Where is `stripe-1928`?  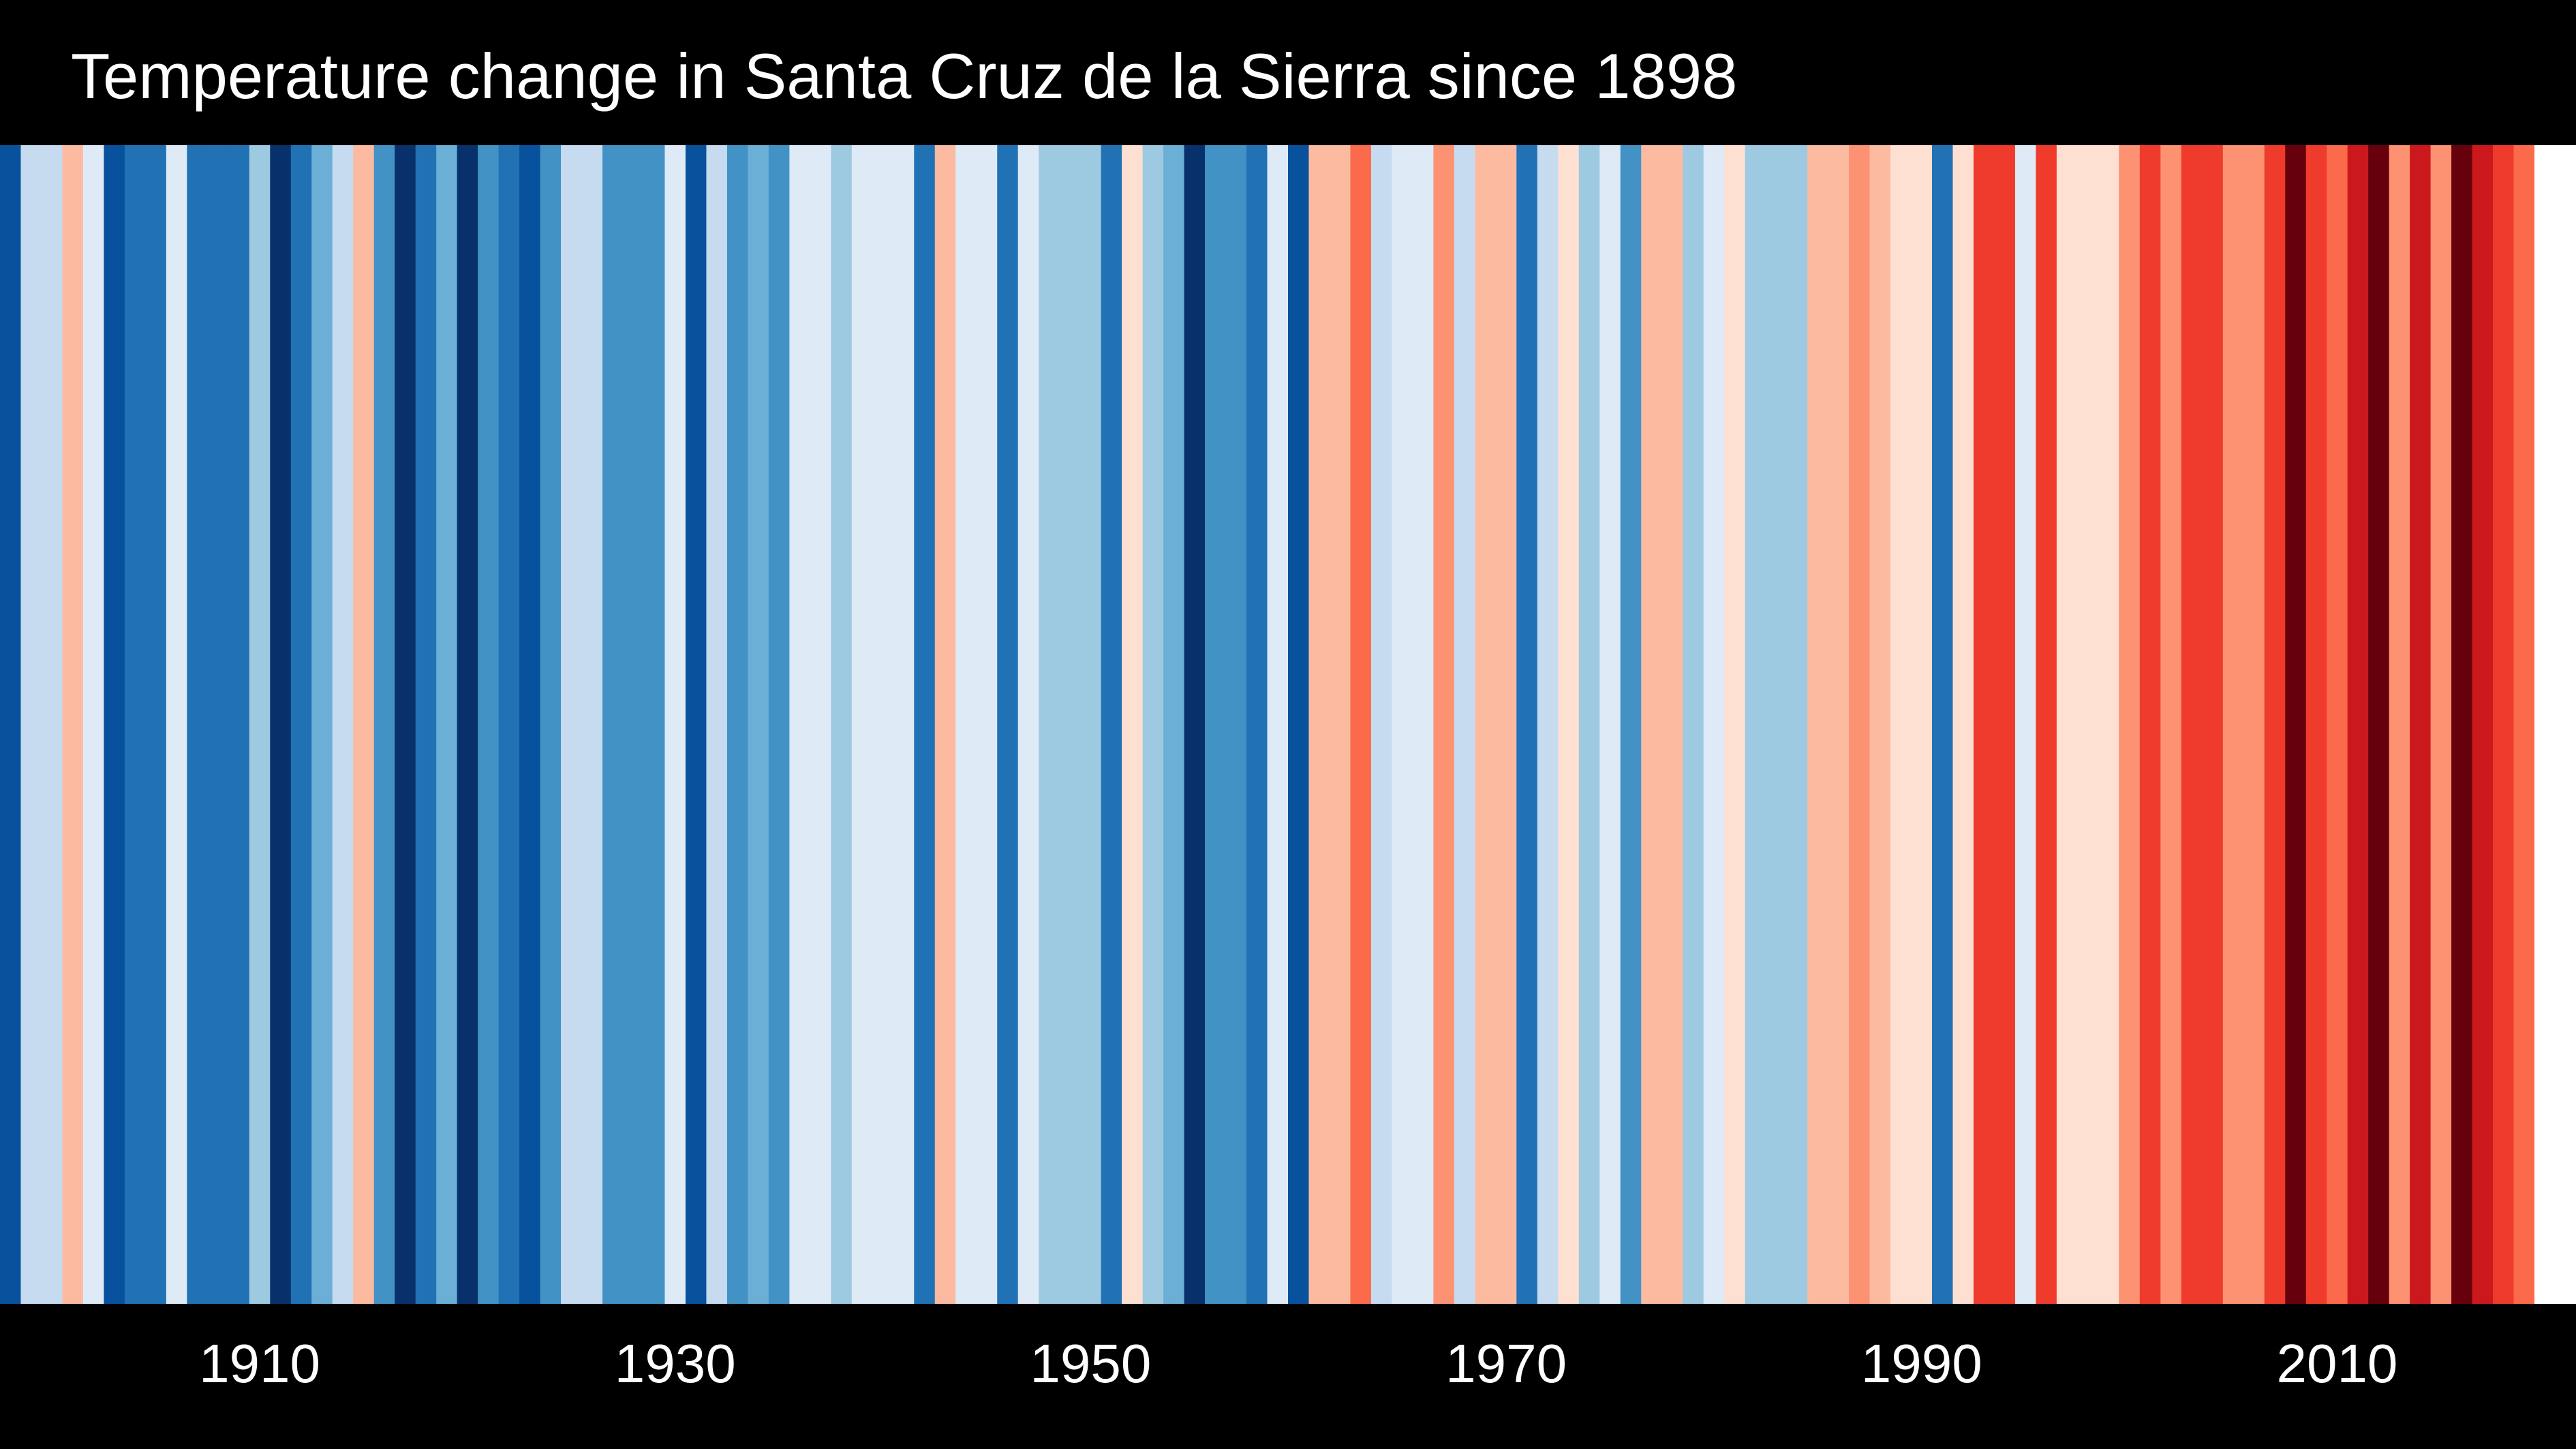 stripe-1928 is located at coordinates (634, 724).